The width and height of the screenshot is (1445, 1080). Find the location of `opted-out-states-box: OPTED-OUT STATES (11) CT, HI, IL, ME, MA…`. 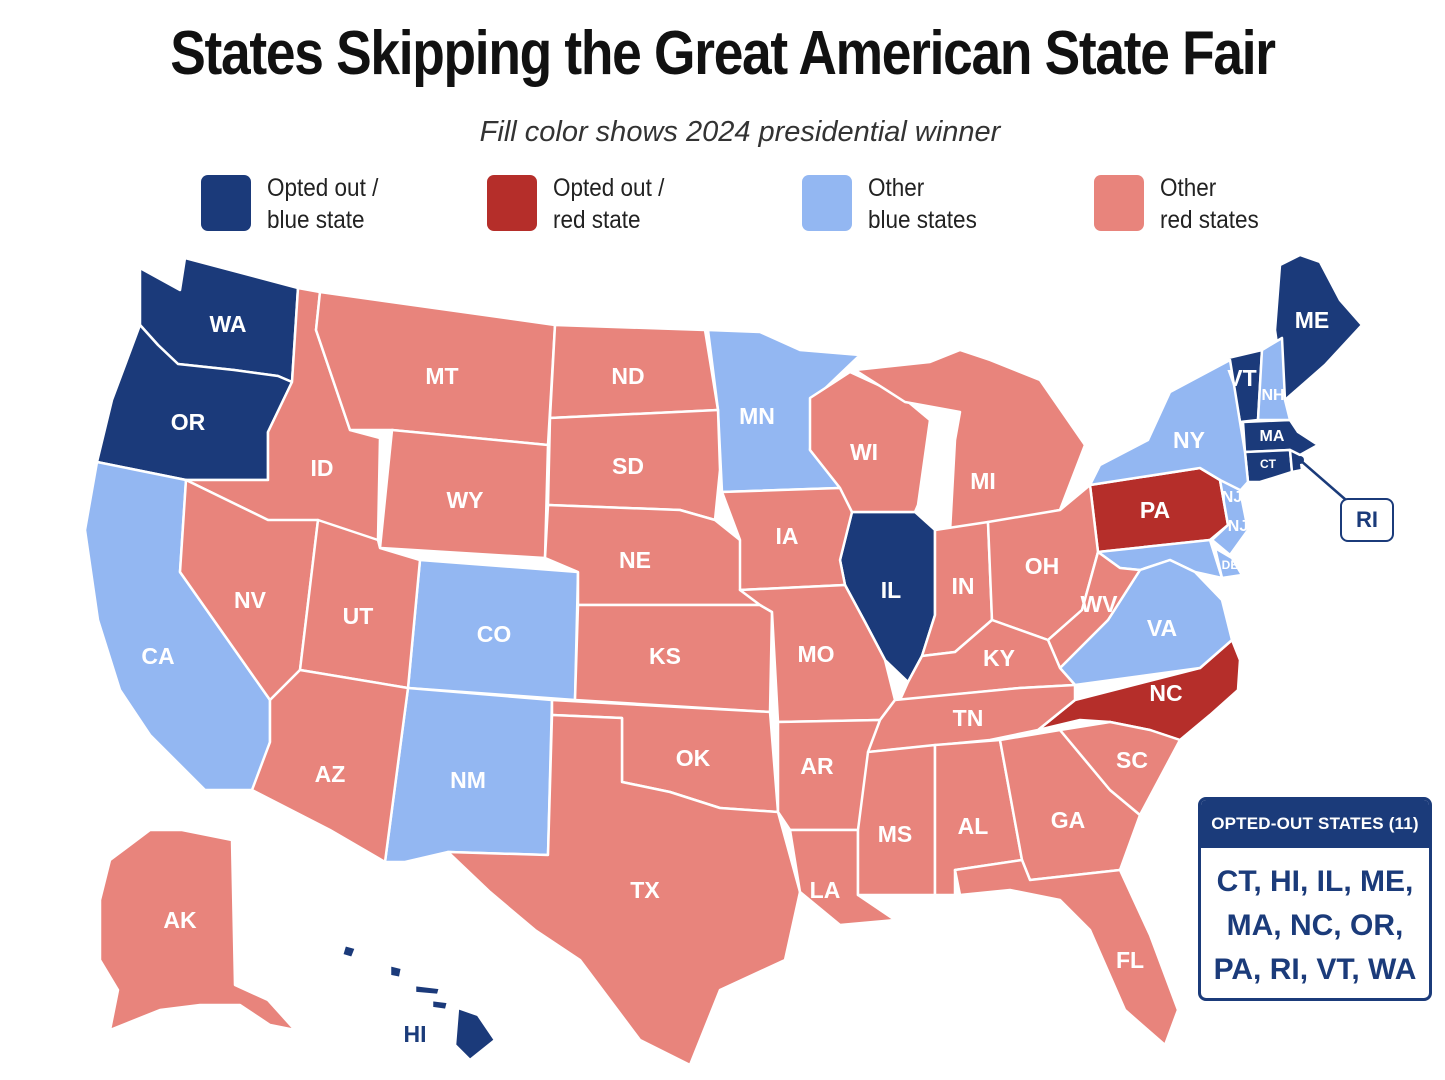

opted-out-states-box: OPTED-OUT STATES (11) CT, HI, IL, ME, MA… is located at coordinates (1315, 899).